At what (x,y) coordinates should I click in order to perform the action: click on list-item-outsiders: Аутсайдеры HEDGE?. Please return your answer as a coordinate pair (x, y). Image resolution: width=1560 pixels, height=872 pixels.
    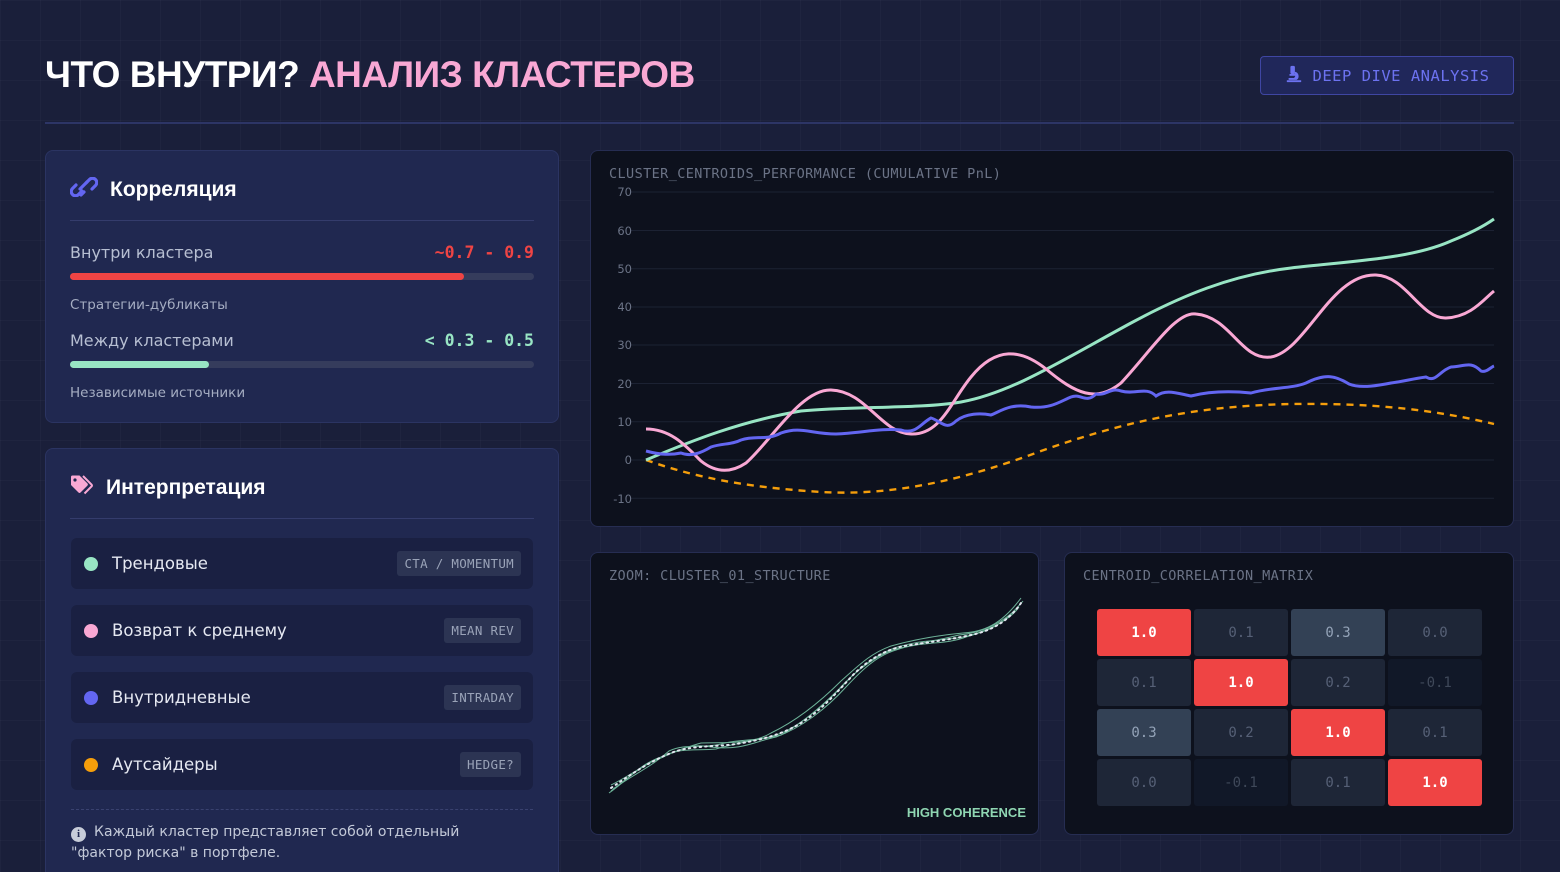
    Looking at the image, I should click on (302, 764).